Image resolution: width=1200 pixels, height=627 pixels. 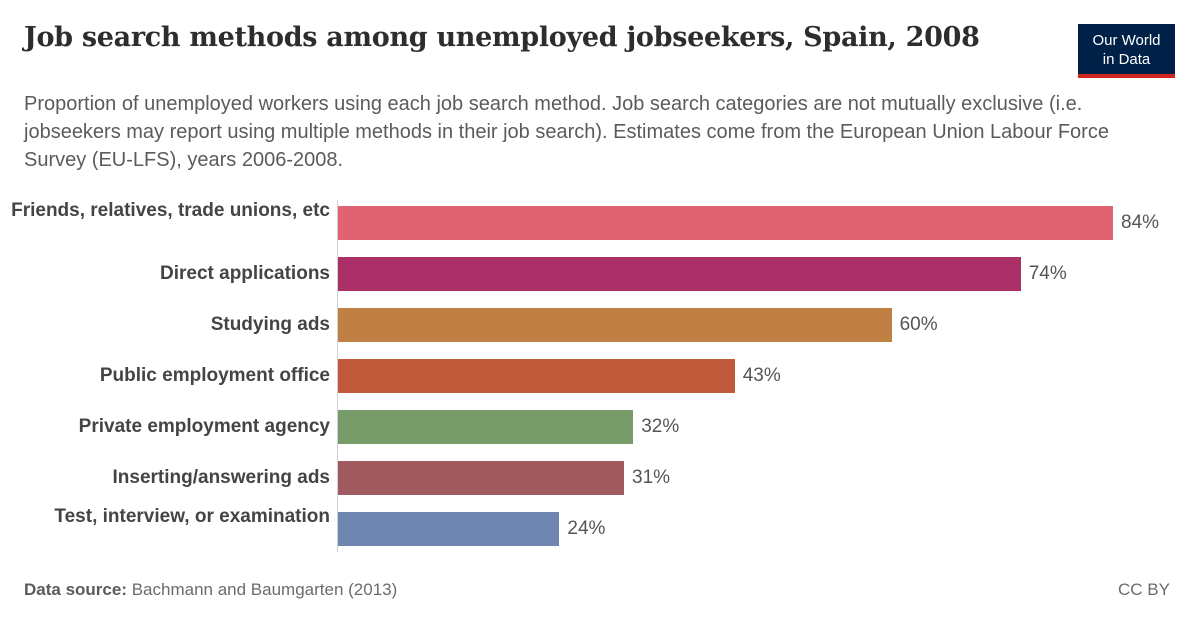 I want to click on category-label: Private employment agency, so click(x=204, y=426).